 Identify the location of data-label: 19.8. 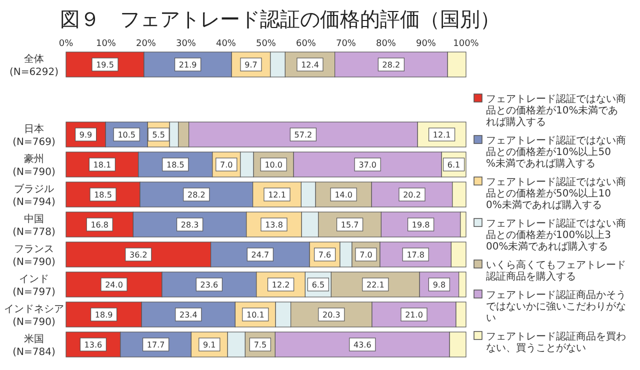
(421, 225).